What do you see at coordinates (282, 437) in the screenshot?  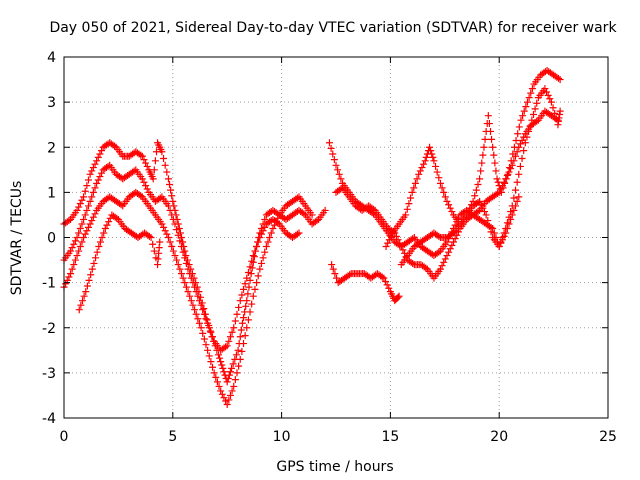 I see `x-tick-label: 10` at bounding box center [282, 437].